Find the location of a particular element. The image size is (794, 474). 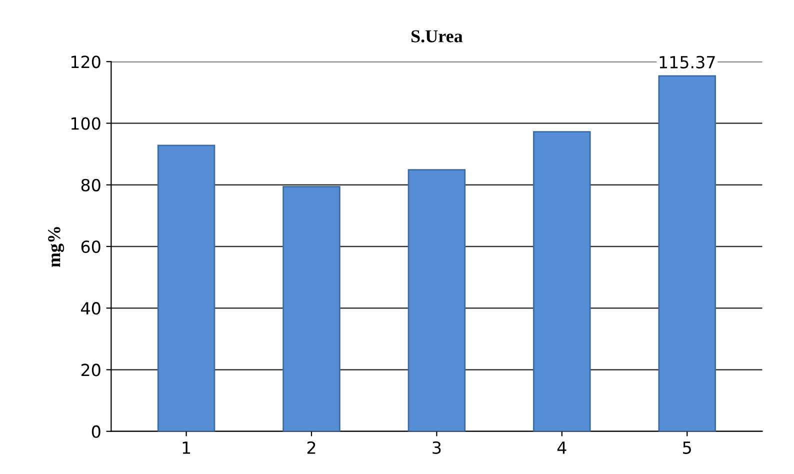

x-tick-label: 3 is located at coordinates (436, 447).